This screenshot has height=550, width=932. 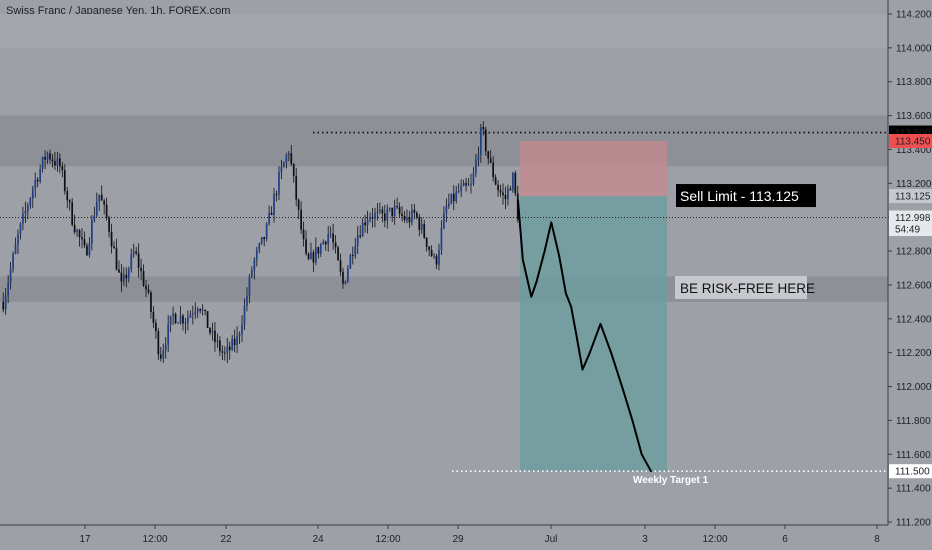 What do you see at coordinates (593, 169) in the screenshot?
I see `stop-loss-zone` at bounding box center [593, 169].